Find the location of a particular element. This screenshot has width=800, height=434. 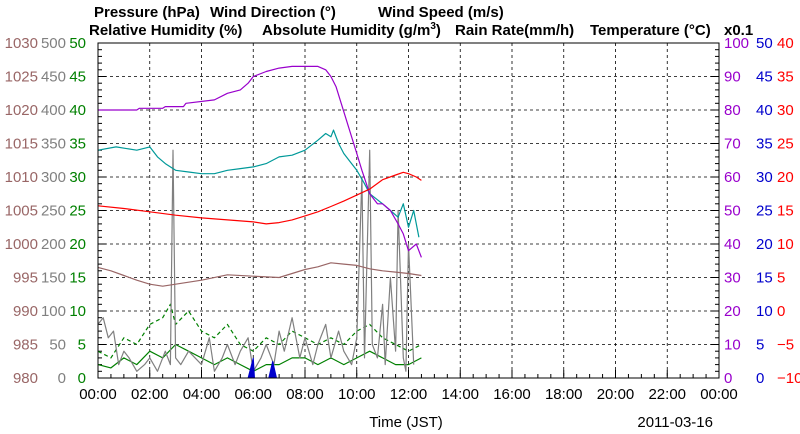

y-tick-wind-direction: 0 is located at coordinates (62, 378).